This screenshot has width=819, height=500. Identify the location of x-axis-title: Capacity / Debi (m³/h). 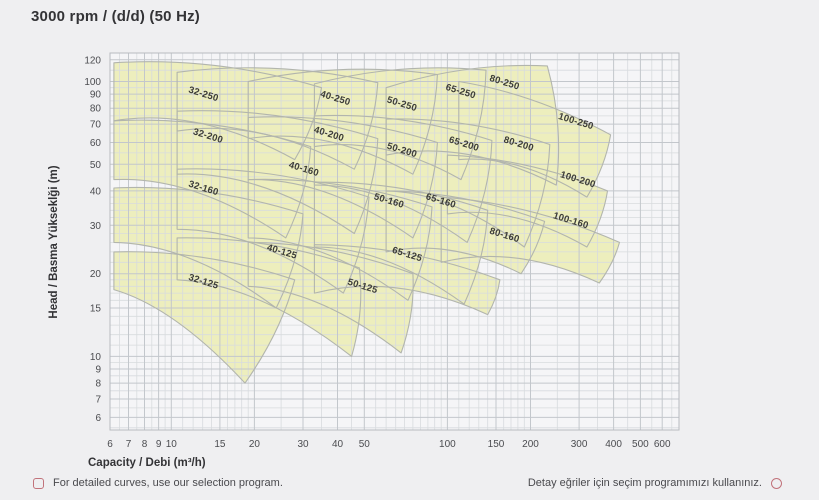
(147, 463).